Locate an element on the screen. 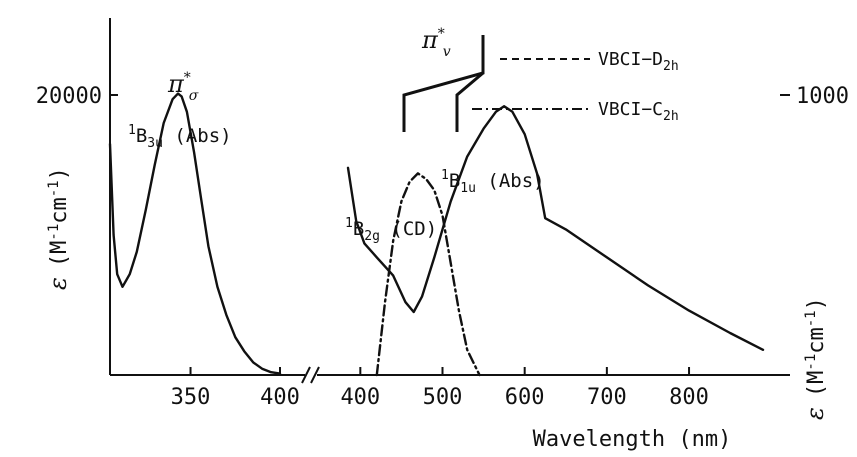 This screenshot has height=457, width=857. y-tick-label-left-20000: 20000 is located at coordinates (69, 96).